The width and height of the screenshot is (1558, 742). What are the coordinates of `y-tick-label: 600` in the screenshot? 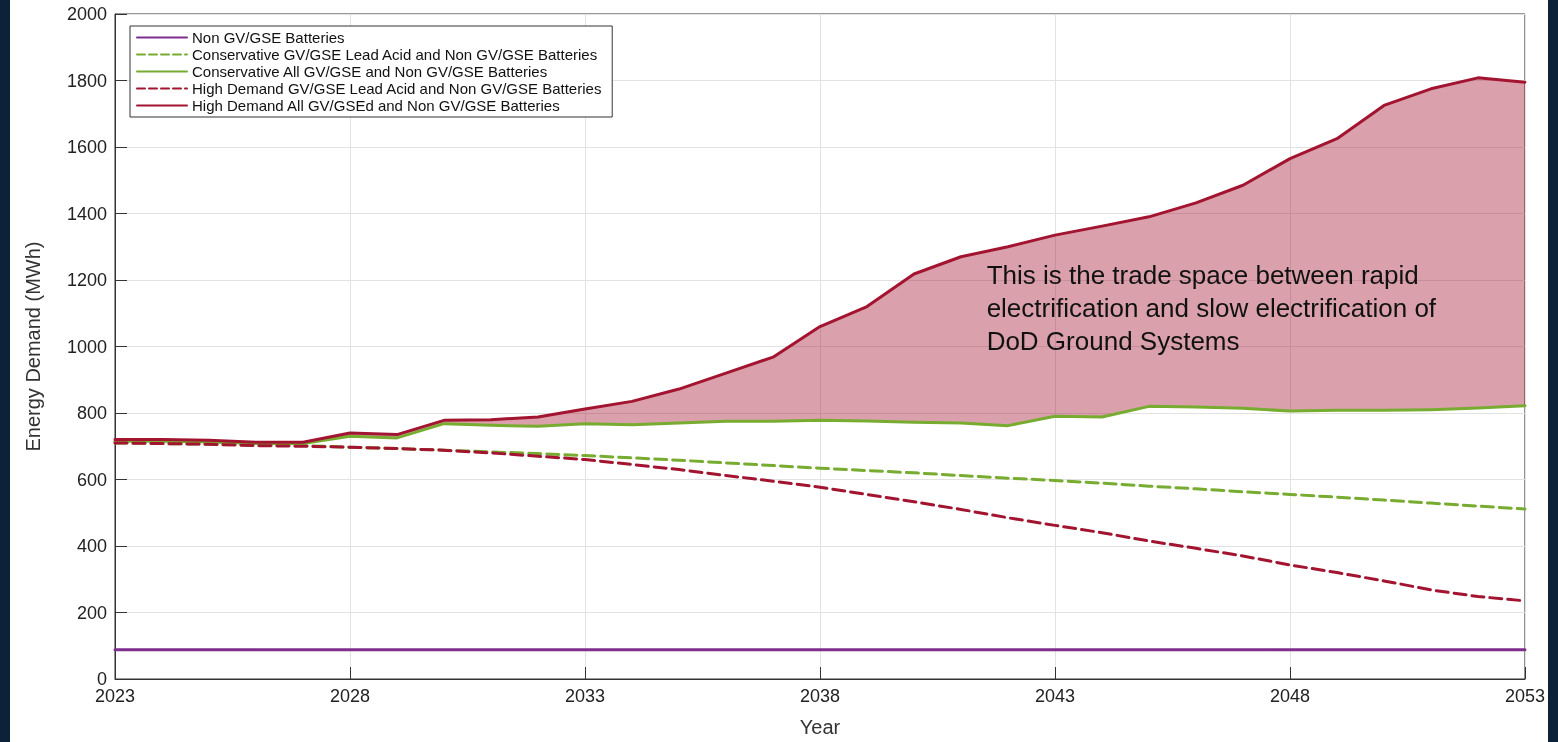 It's located at (91, 479).